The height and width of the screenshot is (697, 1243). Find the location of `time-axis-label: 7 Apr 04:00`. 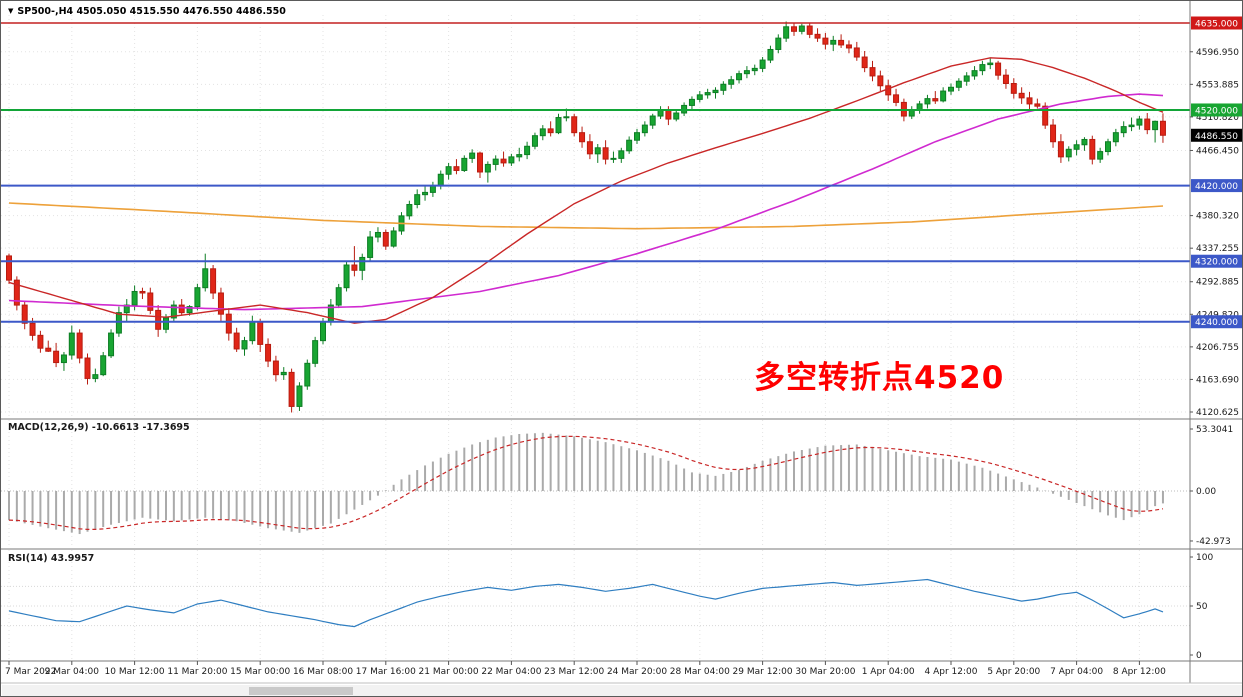

time-axis-label: 7 Apr 04:00 is located at coordinates (1076, 672).